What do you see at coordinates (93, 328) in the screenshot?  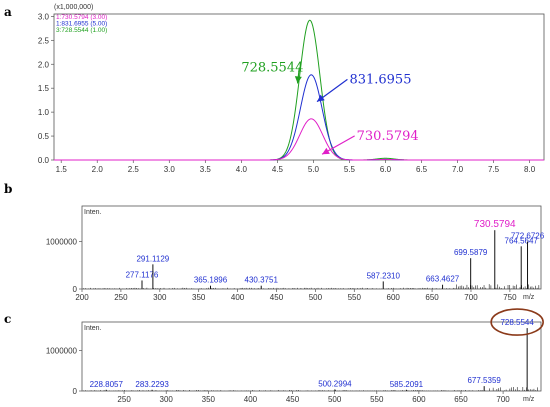 I see `y-label-c: Inten.` at bounding box center [93, 328].